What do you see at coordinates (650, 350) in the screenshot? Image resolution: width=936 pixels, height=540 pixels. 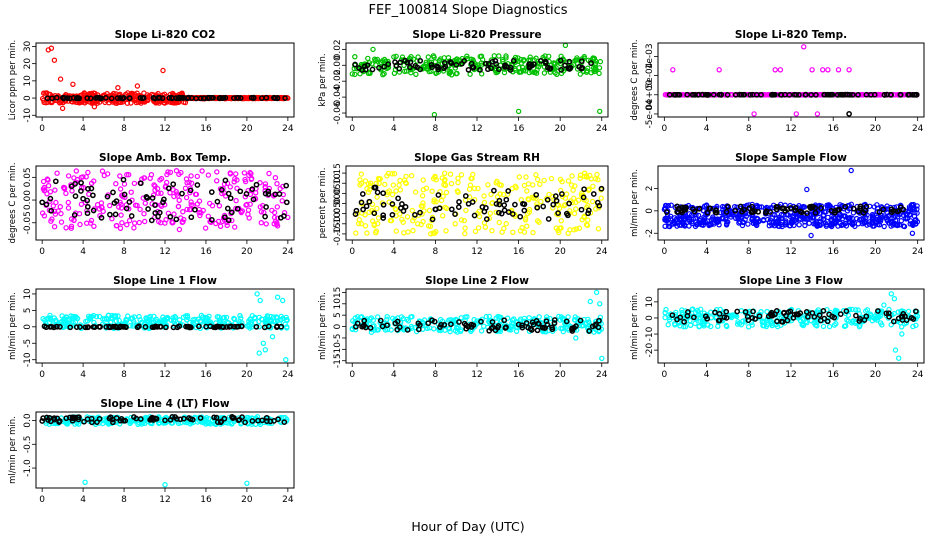 I see `y-tick-label: -20` at bounding box center [650, 350].